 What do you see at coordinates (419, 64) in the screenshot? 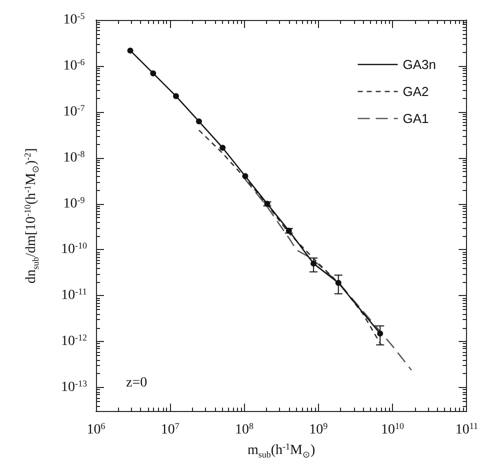
I see `legend-label: GA3n` at bounding box center [419, 64].